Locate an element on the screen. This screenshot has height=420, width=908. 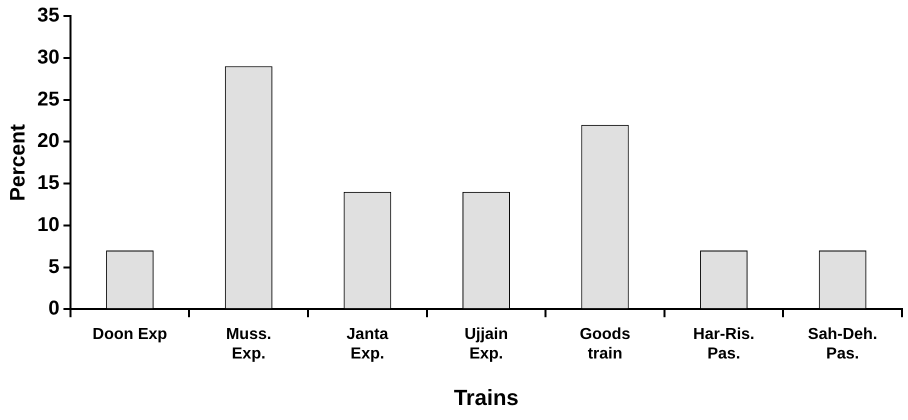
x-axis-title: Trains is located at coordinates (486, 397).